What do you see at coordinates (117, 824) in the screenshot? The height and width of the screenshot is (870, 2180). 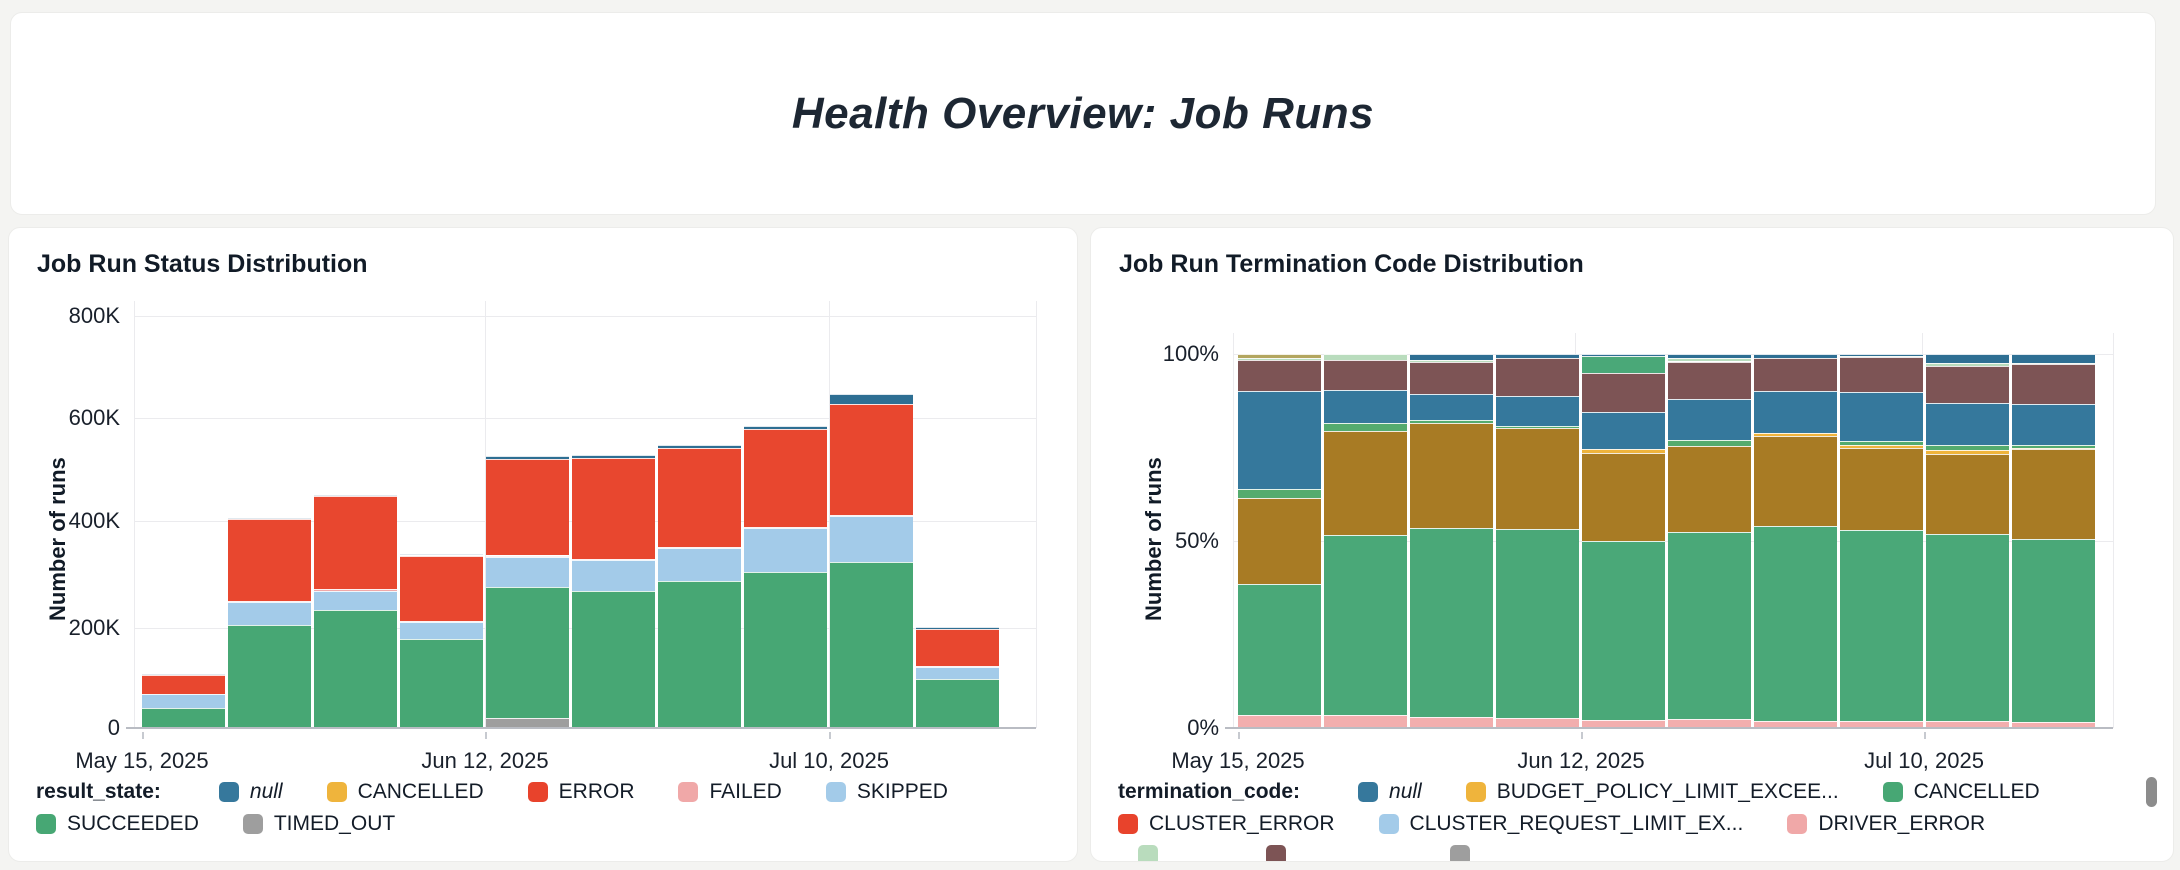 I see `legend-item-succeeded: SUCCEEDED` at bounding box center [117, 824].